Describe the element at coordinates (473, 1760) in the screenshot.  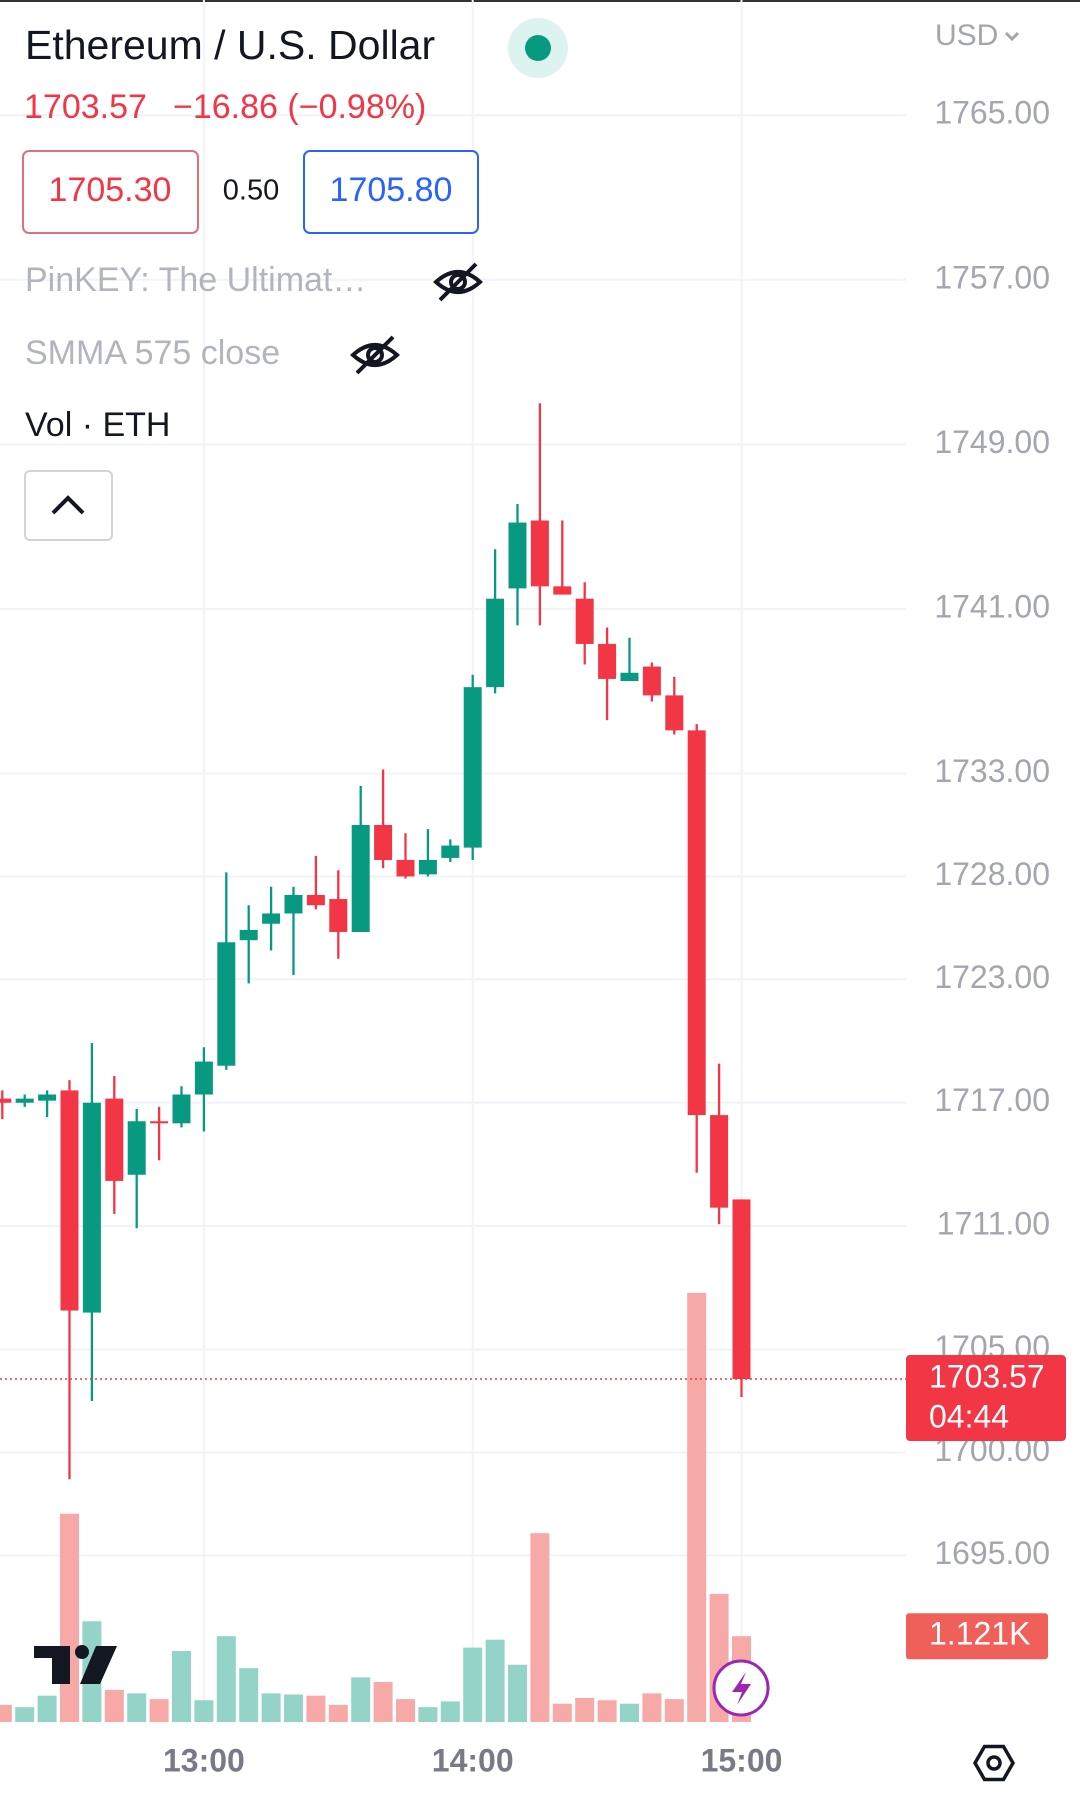
I see `x-tick-label: 14:00` at that location.